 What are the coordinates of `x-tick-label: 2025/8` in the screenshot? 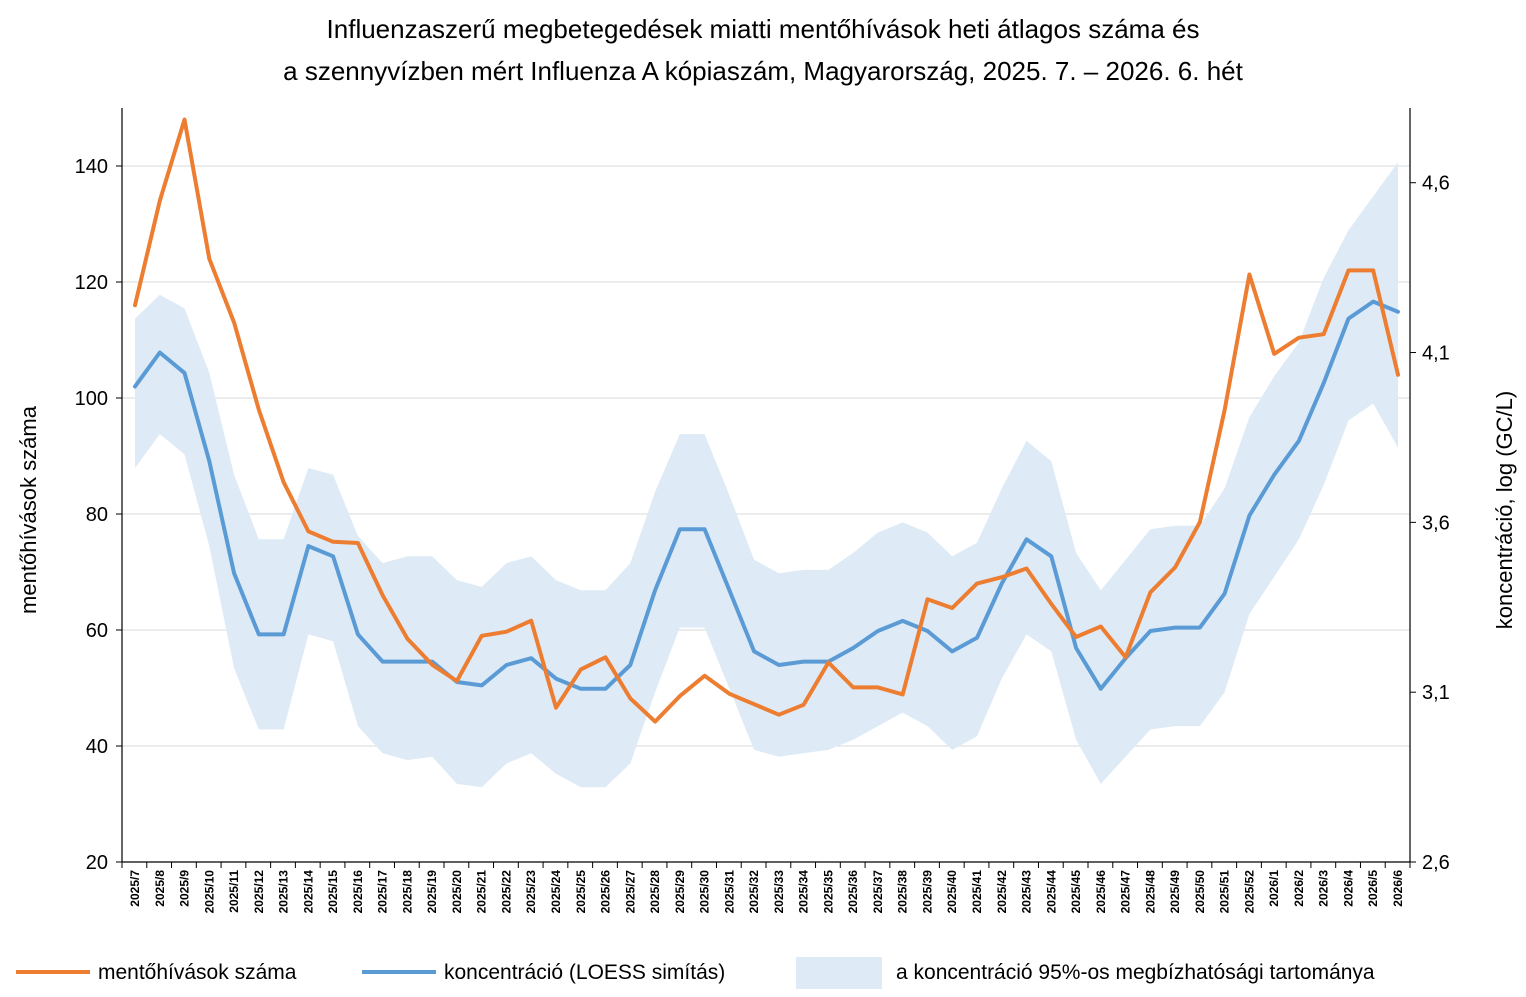 It's located at (160, 888).